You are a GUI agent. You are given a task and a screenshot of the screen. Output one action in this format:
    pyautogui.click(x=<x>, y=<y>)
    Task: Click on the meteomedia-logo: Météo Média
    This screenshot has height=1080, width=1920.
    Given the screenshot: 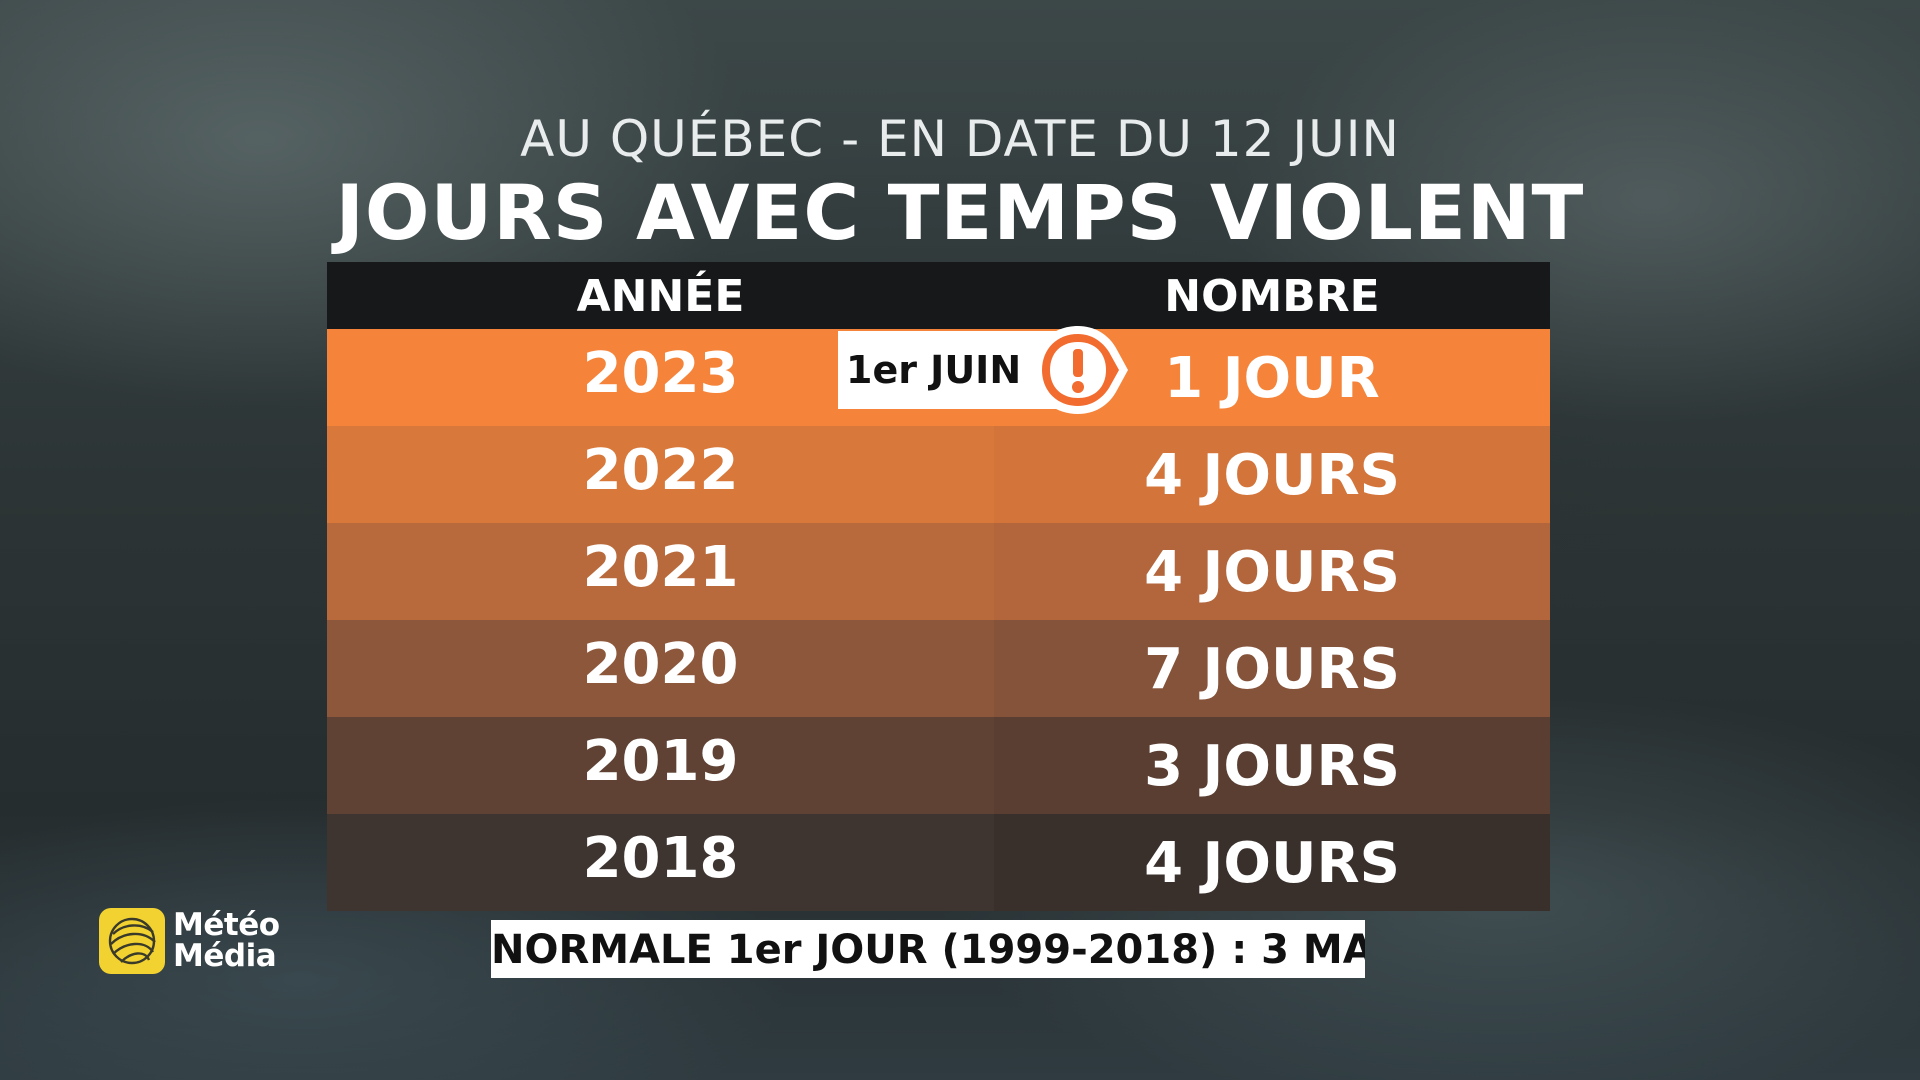 What is the action you would take?
    pyautogui.click(x=189, y=941)
    